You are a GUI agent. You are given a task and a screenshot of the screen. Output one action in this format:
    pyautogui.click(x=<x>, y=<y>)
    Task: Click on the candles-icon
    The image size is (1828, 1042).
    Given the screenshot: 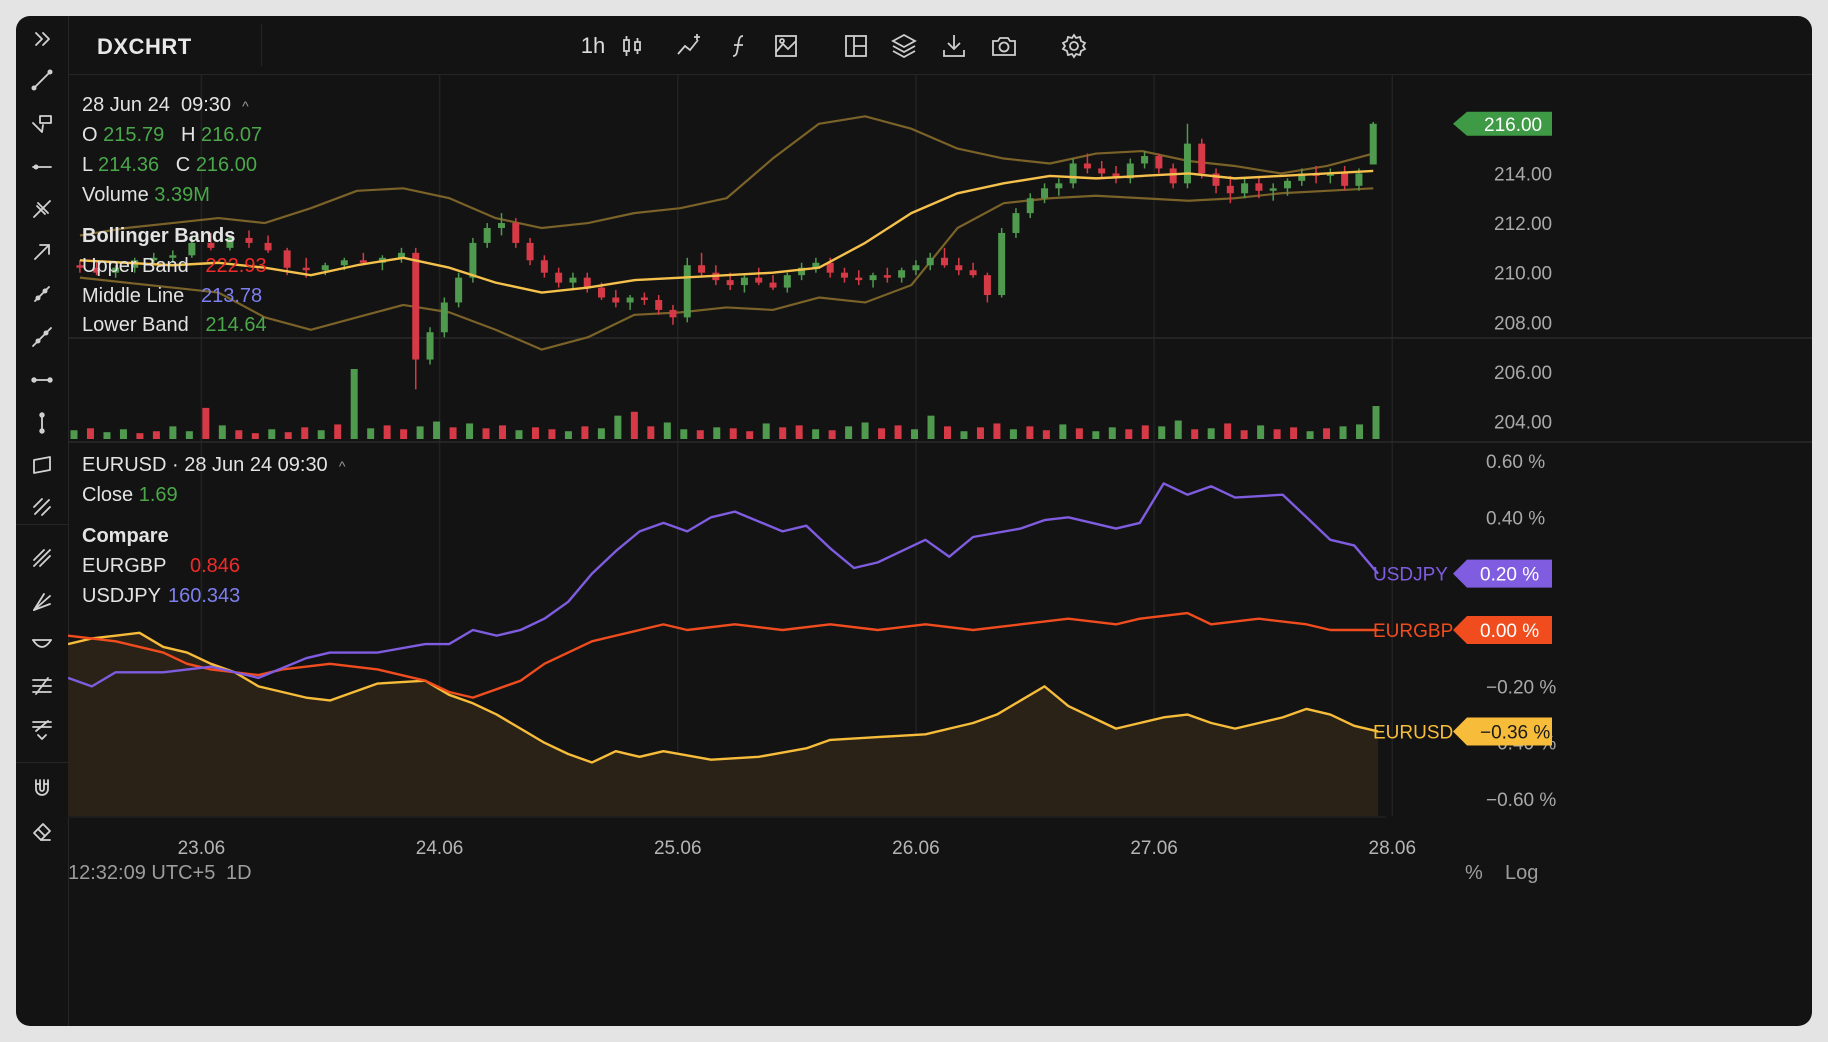 What is the action you would take?
    pyautogui.click(x=632, y=46)
    